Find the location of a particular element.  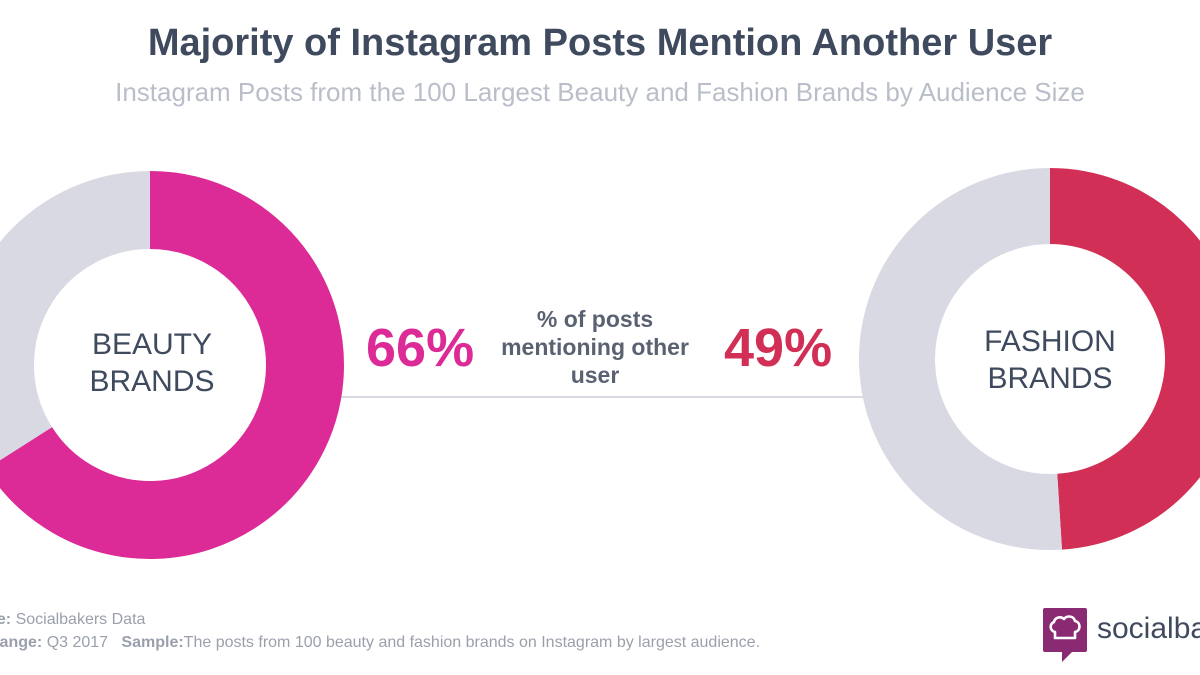

brand-logo-text: socialbak is located at coordinates (1148, 628).